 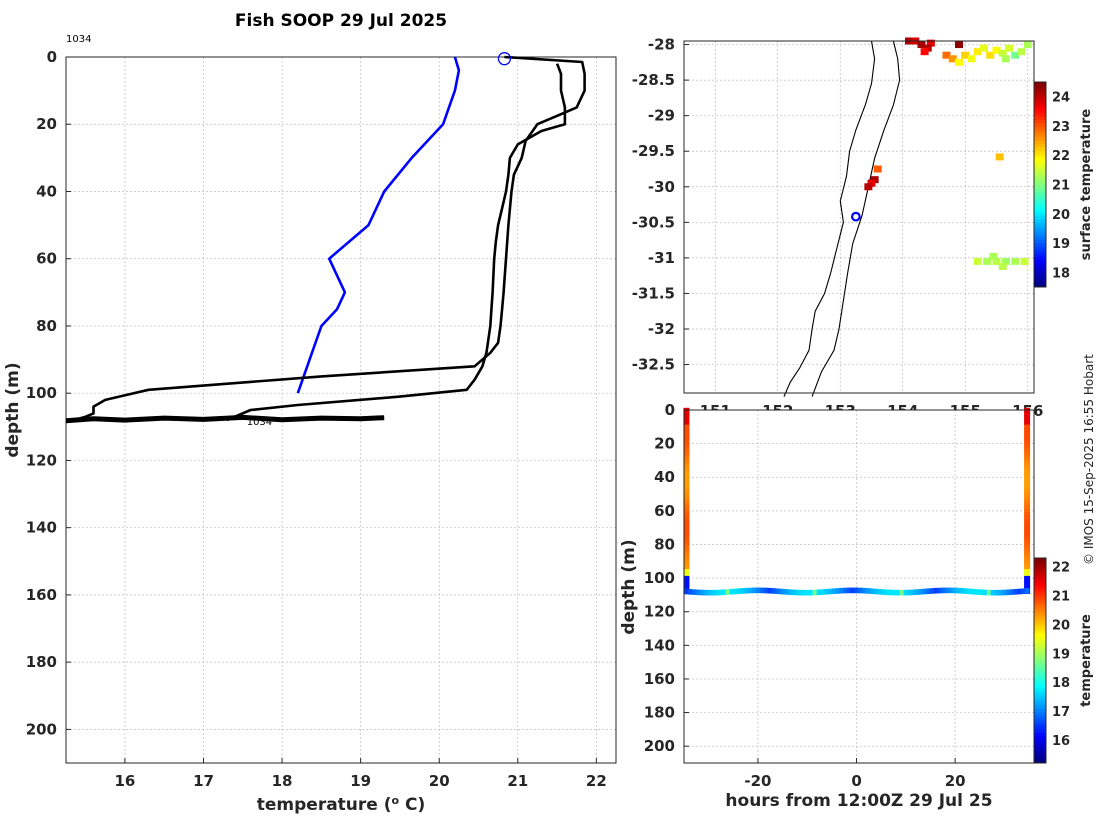 What do you see at coordinates (659, 746) in the screenshot?
I see `depth-tick-label: 200` at bounding box center [659, 746].